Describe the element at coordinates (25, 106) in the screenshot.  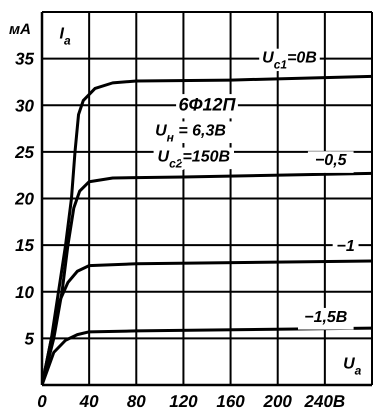
I see `y-tick-label: 30` at that location.